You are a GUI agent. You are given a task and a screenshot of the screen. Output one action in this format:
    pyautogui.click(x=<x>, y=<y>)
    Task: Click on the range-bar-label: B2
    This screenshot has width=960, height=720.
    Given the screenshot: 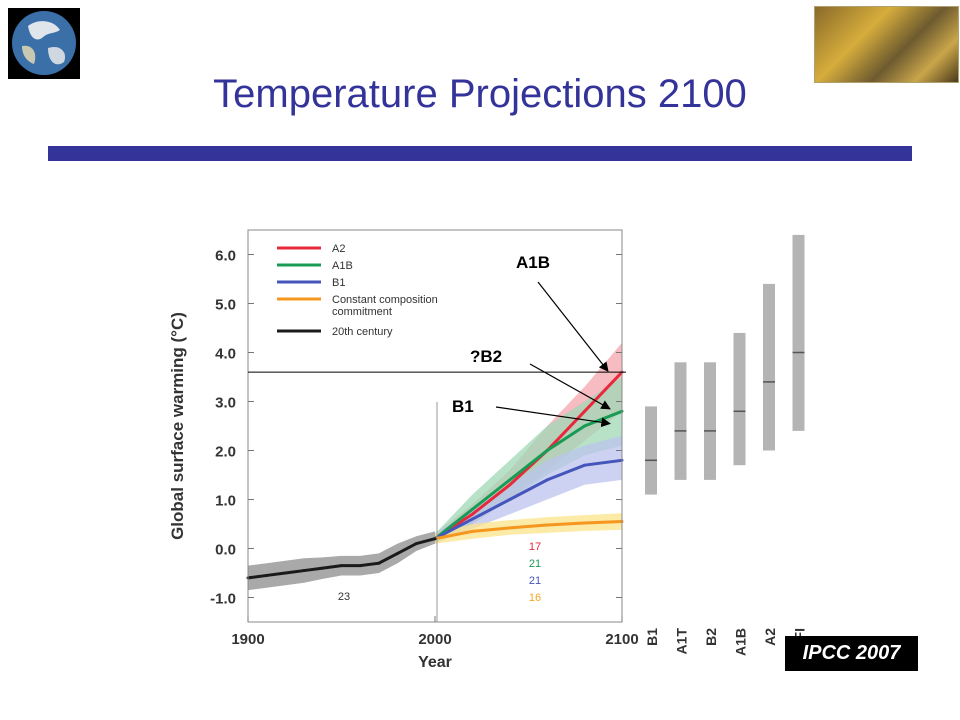 What is the action you would take?
    pyautogui.click(x=711, y=637)
    